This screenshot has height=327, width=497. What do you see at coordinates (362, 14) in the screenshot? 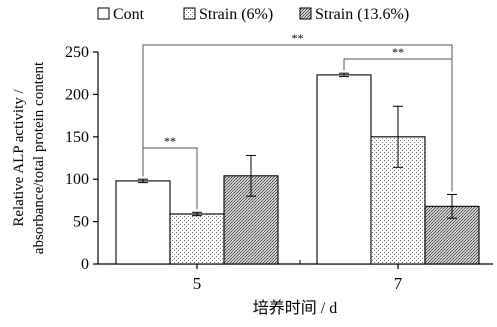
I see `legend-label: Strain (13.6%)` at bounding box center [362, 14].